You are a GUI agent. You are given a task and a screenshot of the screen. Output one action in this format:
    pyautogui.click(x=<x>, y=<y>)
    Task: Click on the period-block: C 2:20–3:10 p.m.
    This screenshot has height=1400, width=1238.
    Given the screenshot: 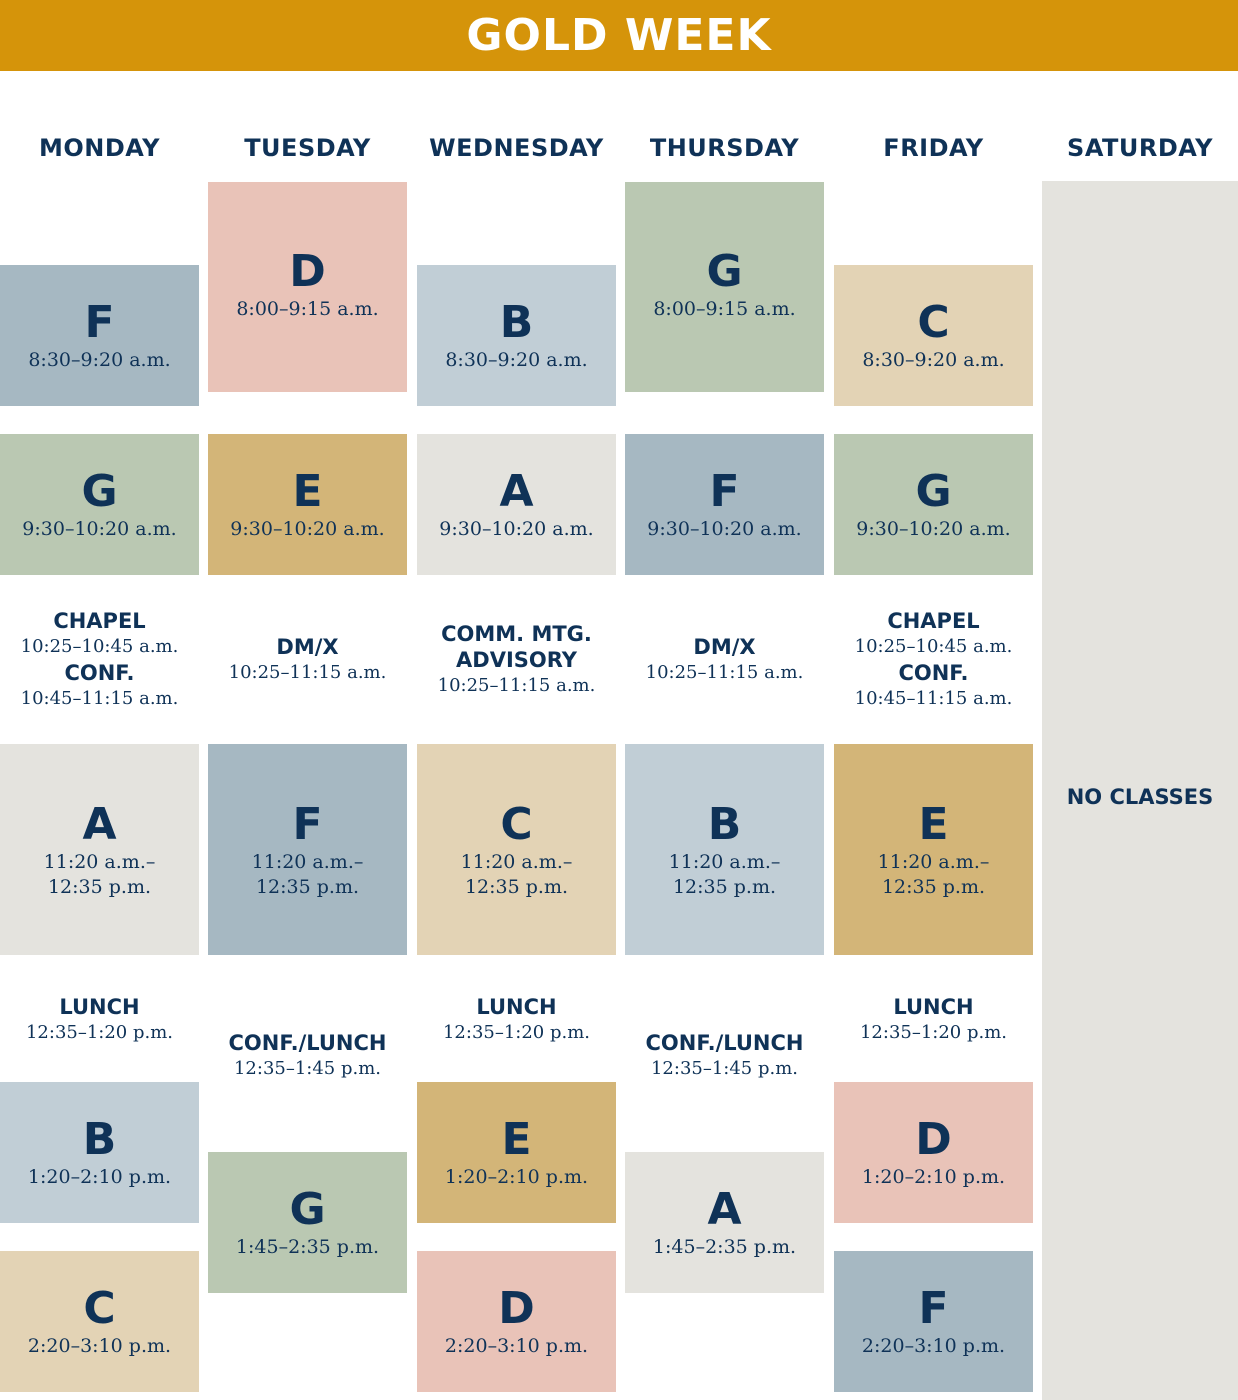 What is the action you would take?
    pyautogui.click(x=99, y=1321)
    